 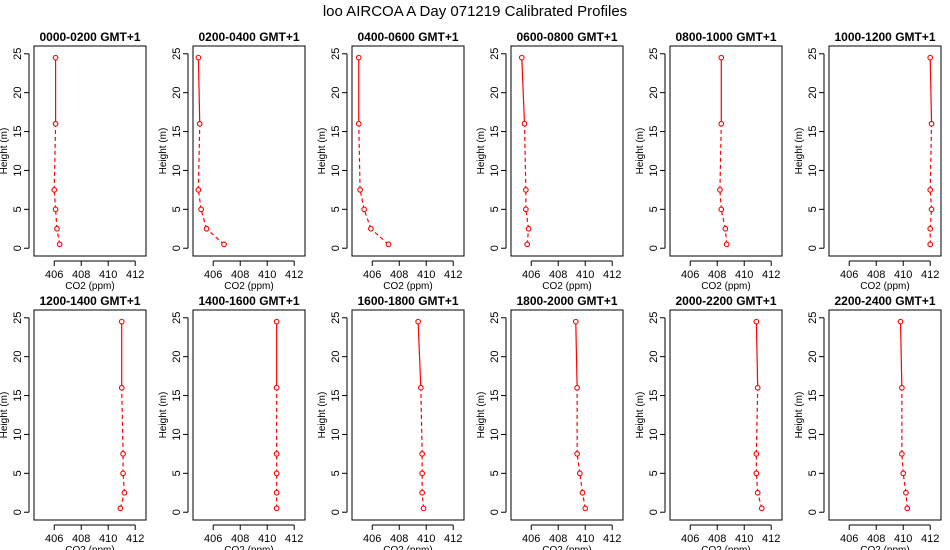 What do you see at coordinates (884, 37) in the screenshot?
I see `panel-title: 1000-1200 GMT+1` at bounding box center [884, 37].